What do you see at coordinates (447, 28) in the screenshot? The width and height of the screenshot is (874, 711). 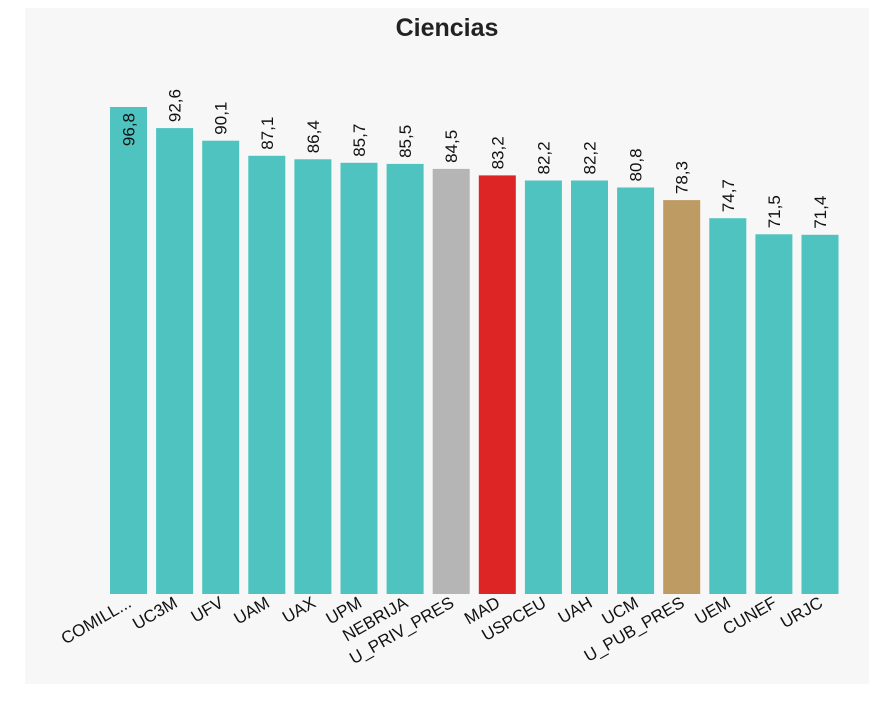 I see `chart-title: Ciencias` at bounding box center [447, 28].